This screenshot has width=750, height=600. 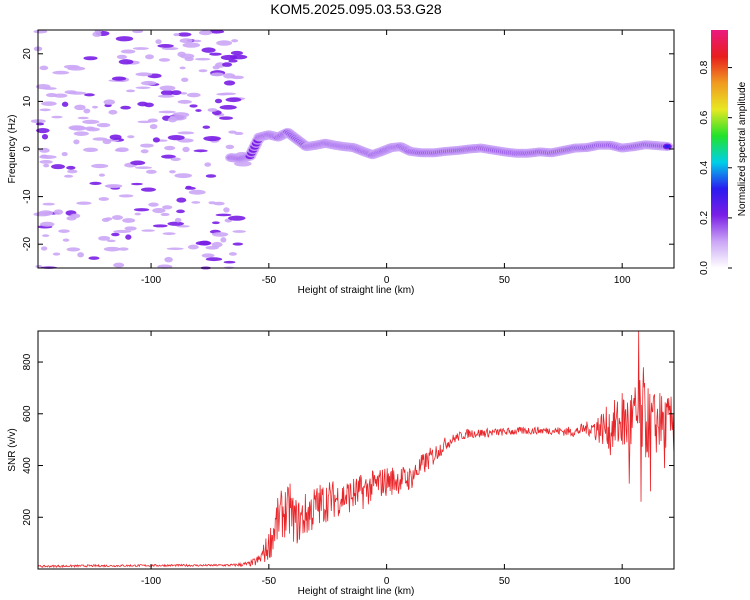 What do you see at coordinates (505, 581) in the screenshot?
I see `snr-x-tick-label: 50` at bounding box center [505, 581].